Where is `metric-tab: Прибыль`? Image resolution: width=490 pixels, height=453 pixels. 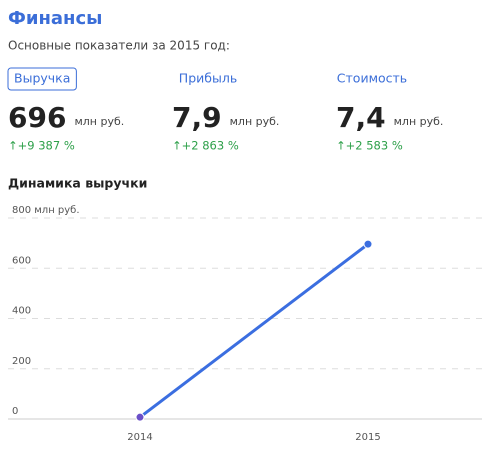 metric-tab: Прибыль is located at coordinates (208, 78).